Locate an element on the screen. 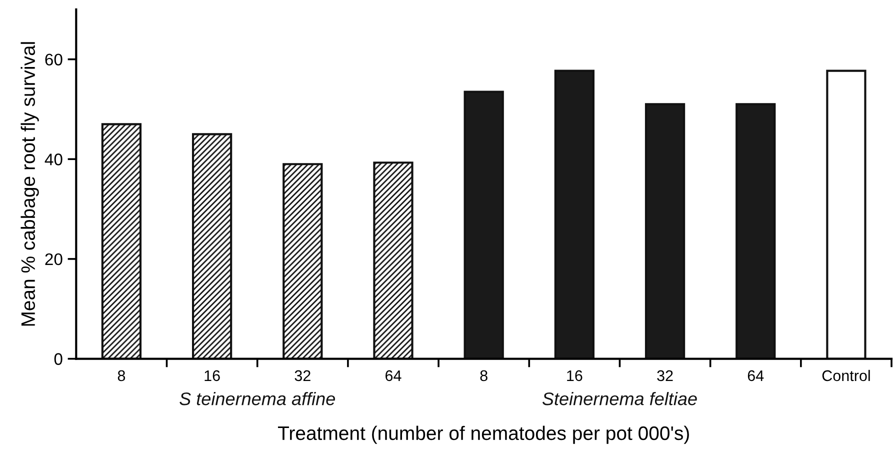 The height and width of the screenshot is (469, 896). y-tick-label: 20 is located at coordinates (53, 259).